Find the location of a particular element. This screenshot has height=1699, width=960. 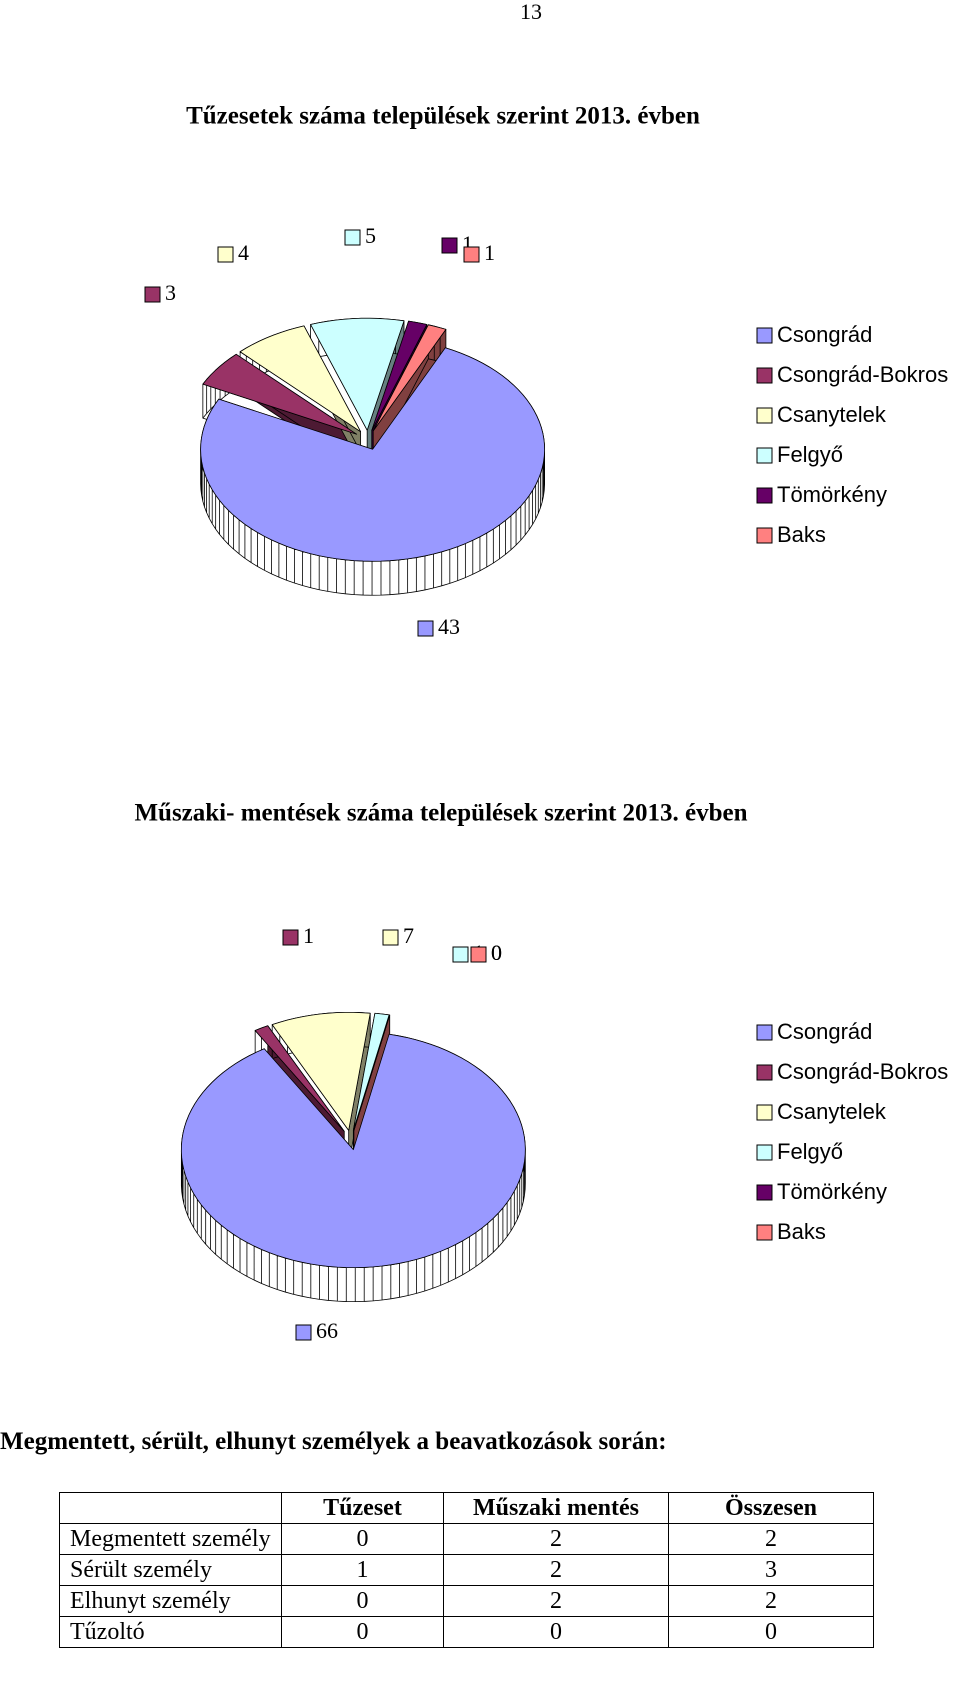

row-label: Tűzoltó is located at coordinates (170, 1632).